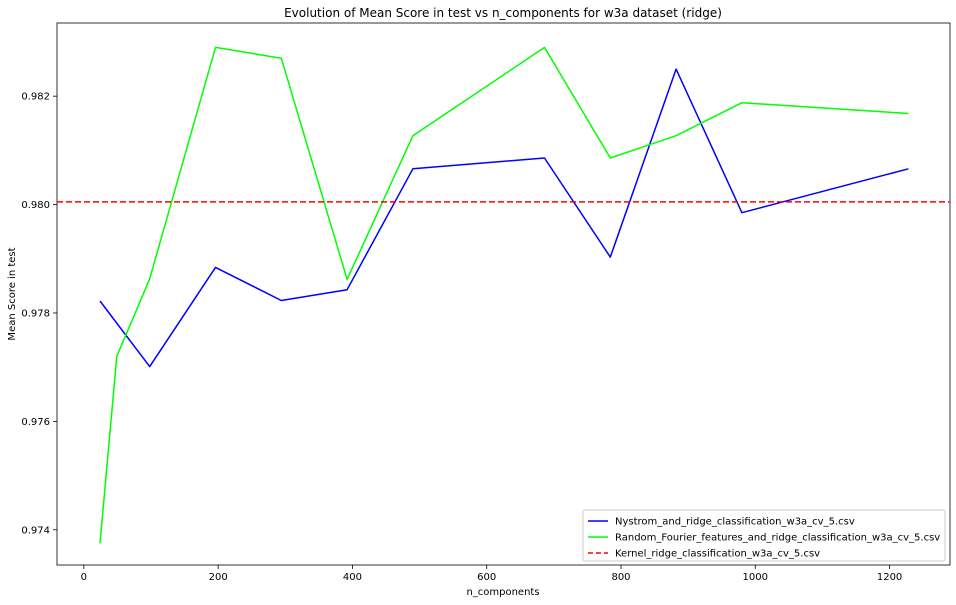 The image size is (956, 605). Describe the element at coordinates (889, 577) in the screenshot. I see `x-tick-label: 1200` at that location.